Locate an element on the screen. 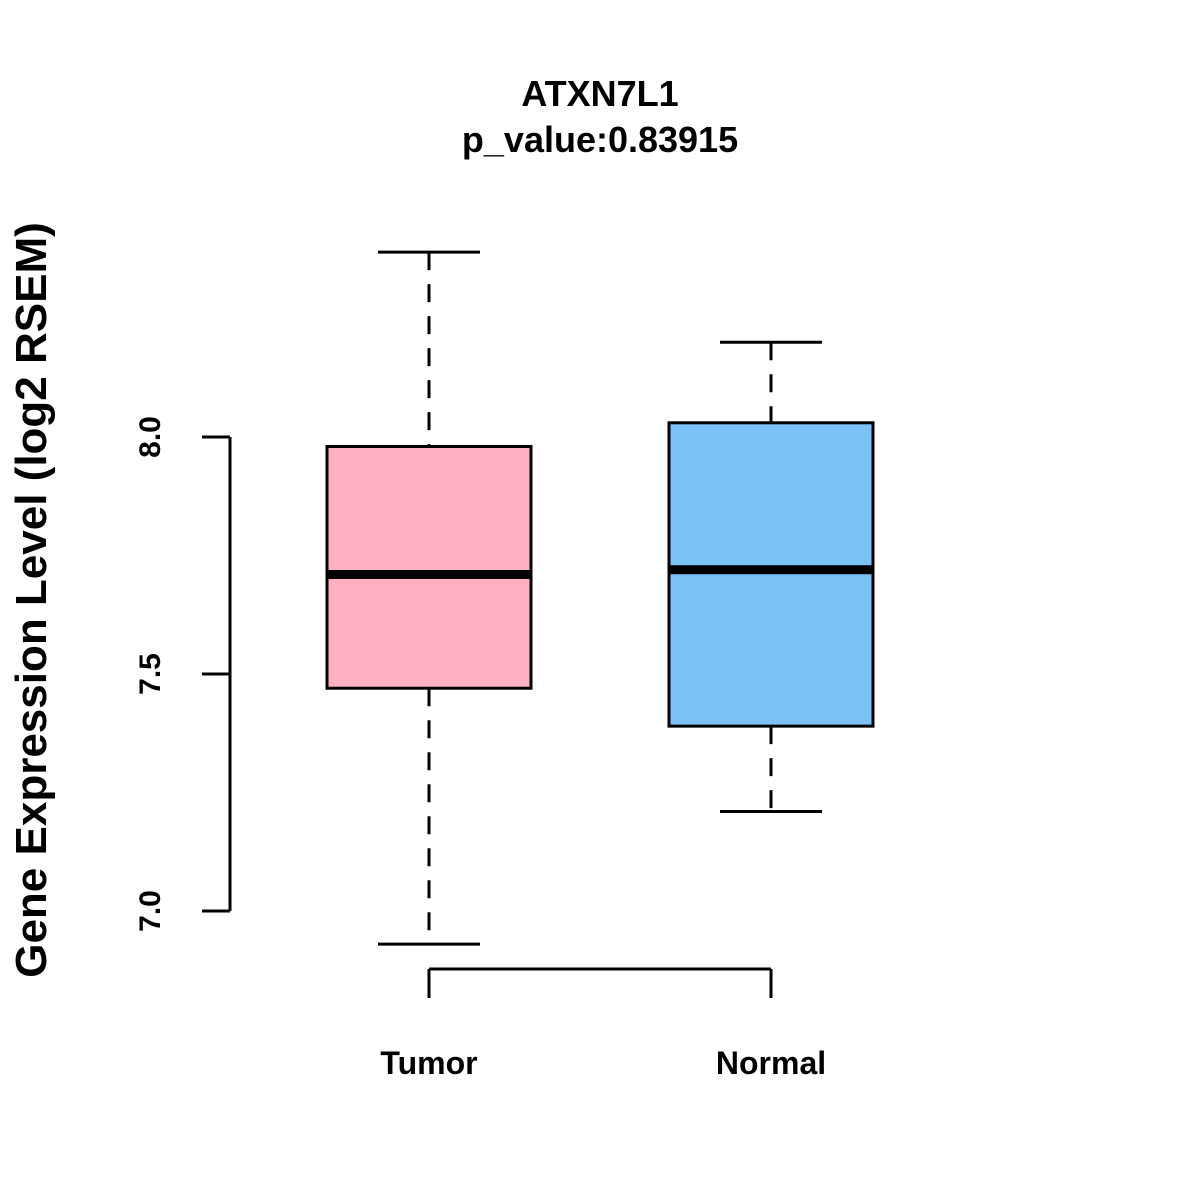 This screenshot has width=1200, height=1200. chart-title: ATXN7L1 is located at coordinates (599, 93).